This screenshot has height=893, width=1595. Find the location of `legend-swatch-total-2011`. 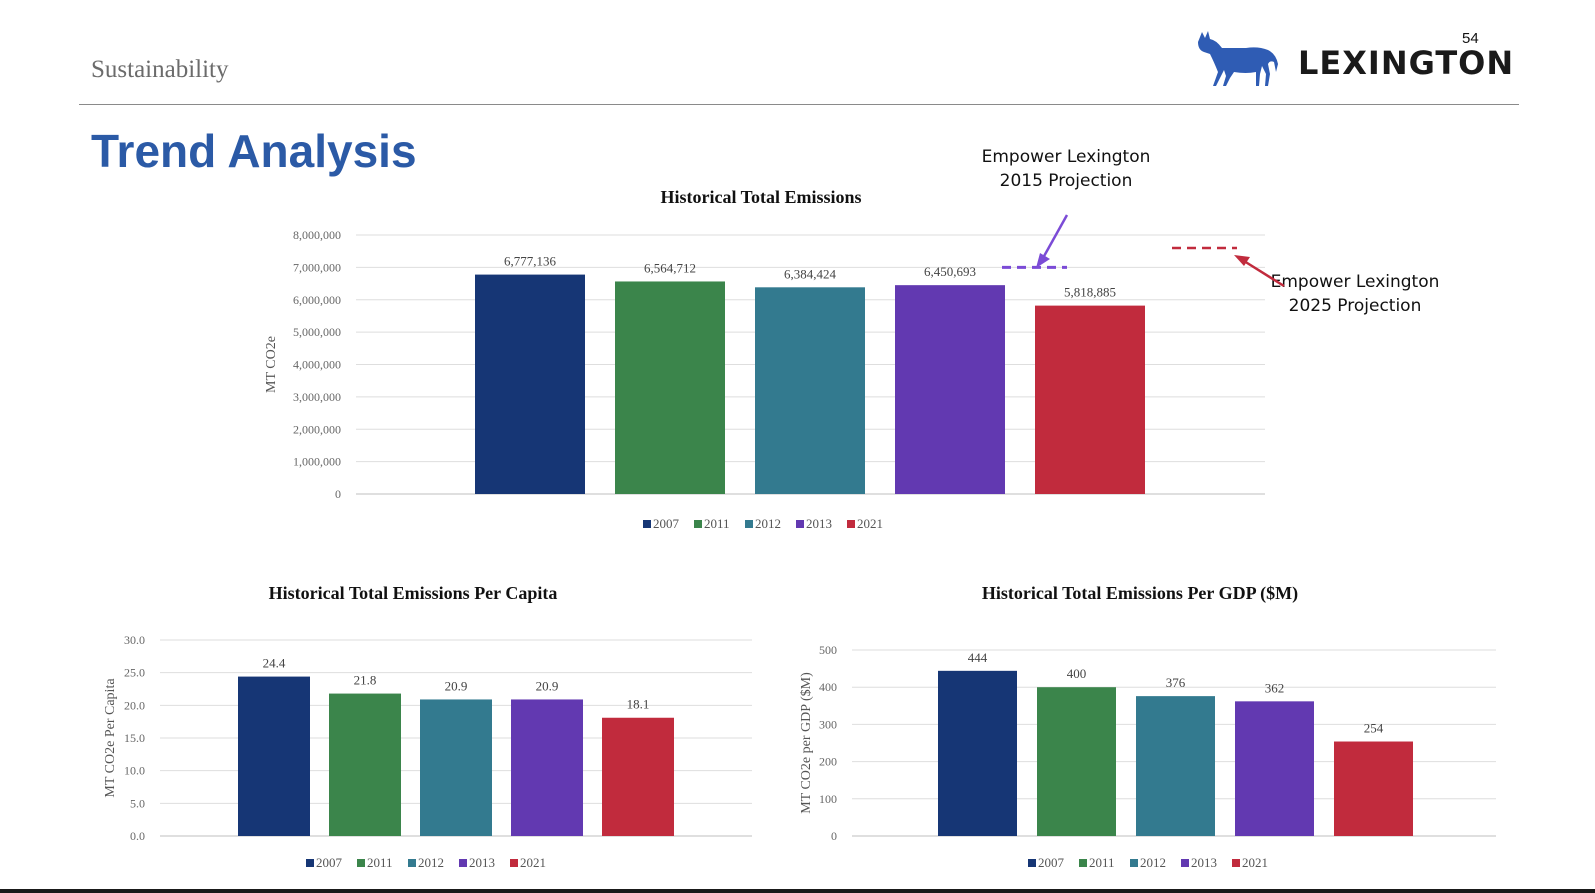

legend-swatch-total-2011 is located at coordinates (698, 524).